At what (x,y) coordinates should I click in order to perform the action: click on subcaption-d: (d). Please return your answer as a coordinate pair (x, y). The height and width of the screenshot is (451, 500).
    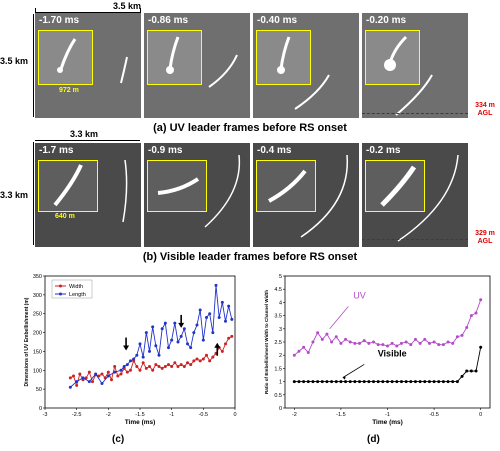
    Looking at the image, I should click on (373, 439).